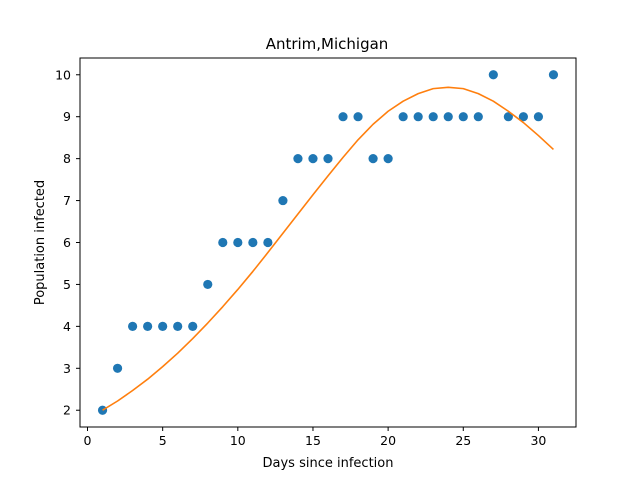 This screenshot has width=640, height=480. Describe the element at coordinates (67, 116) in the screenshot. I see `y-tick-label: 9` at that location.